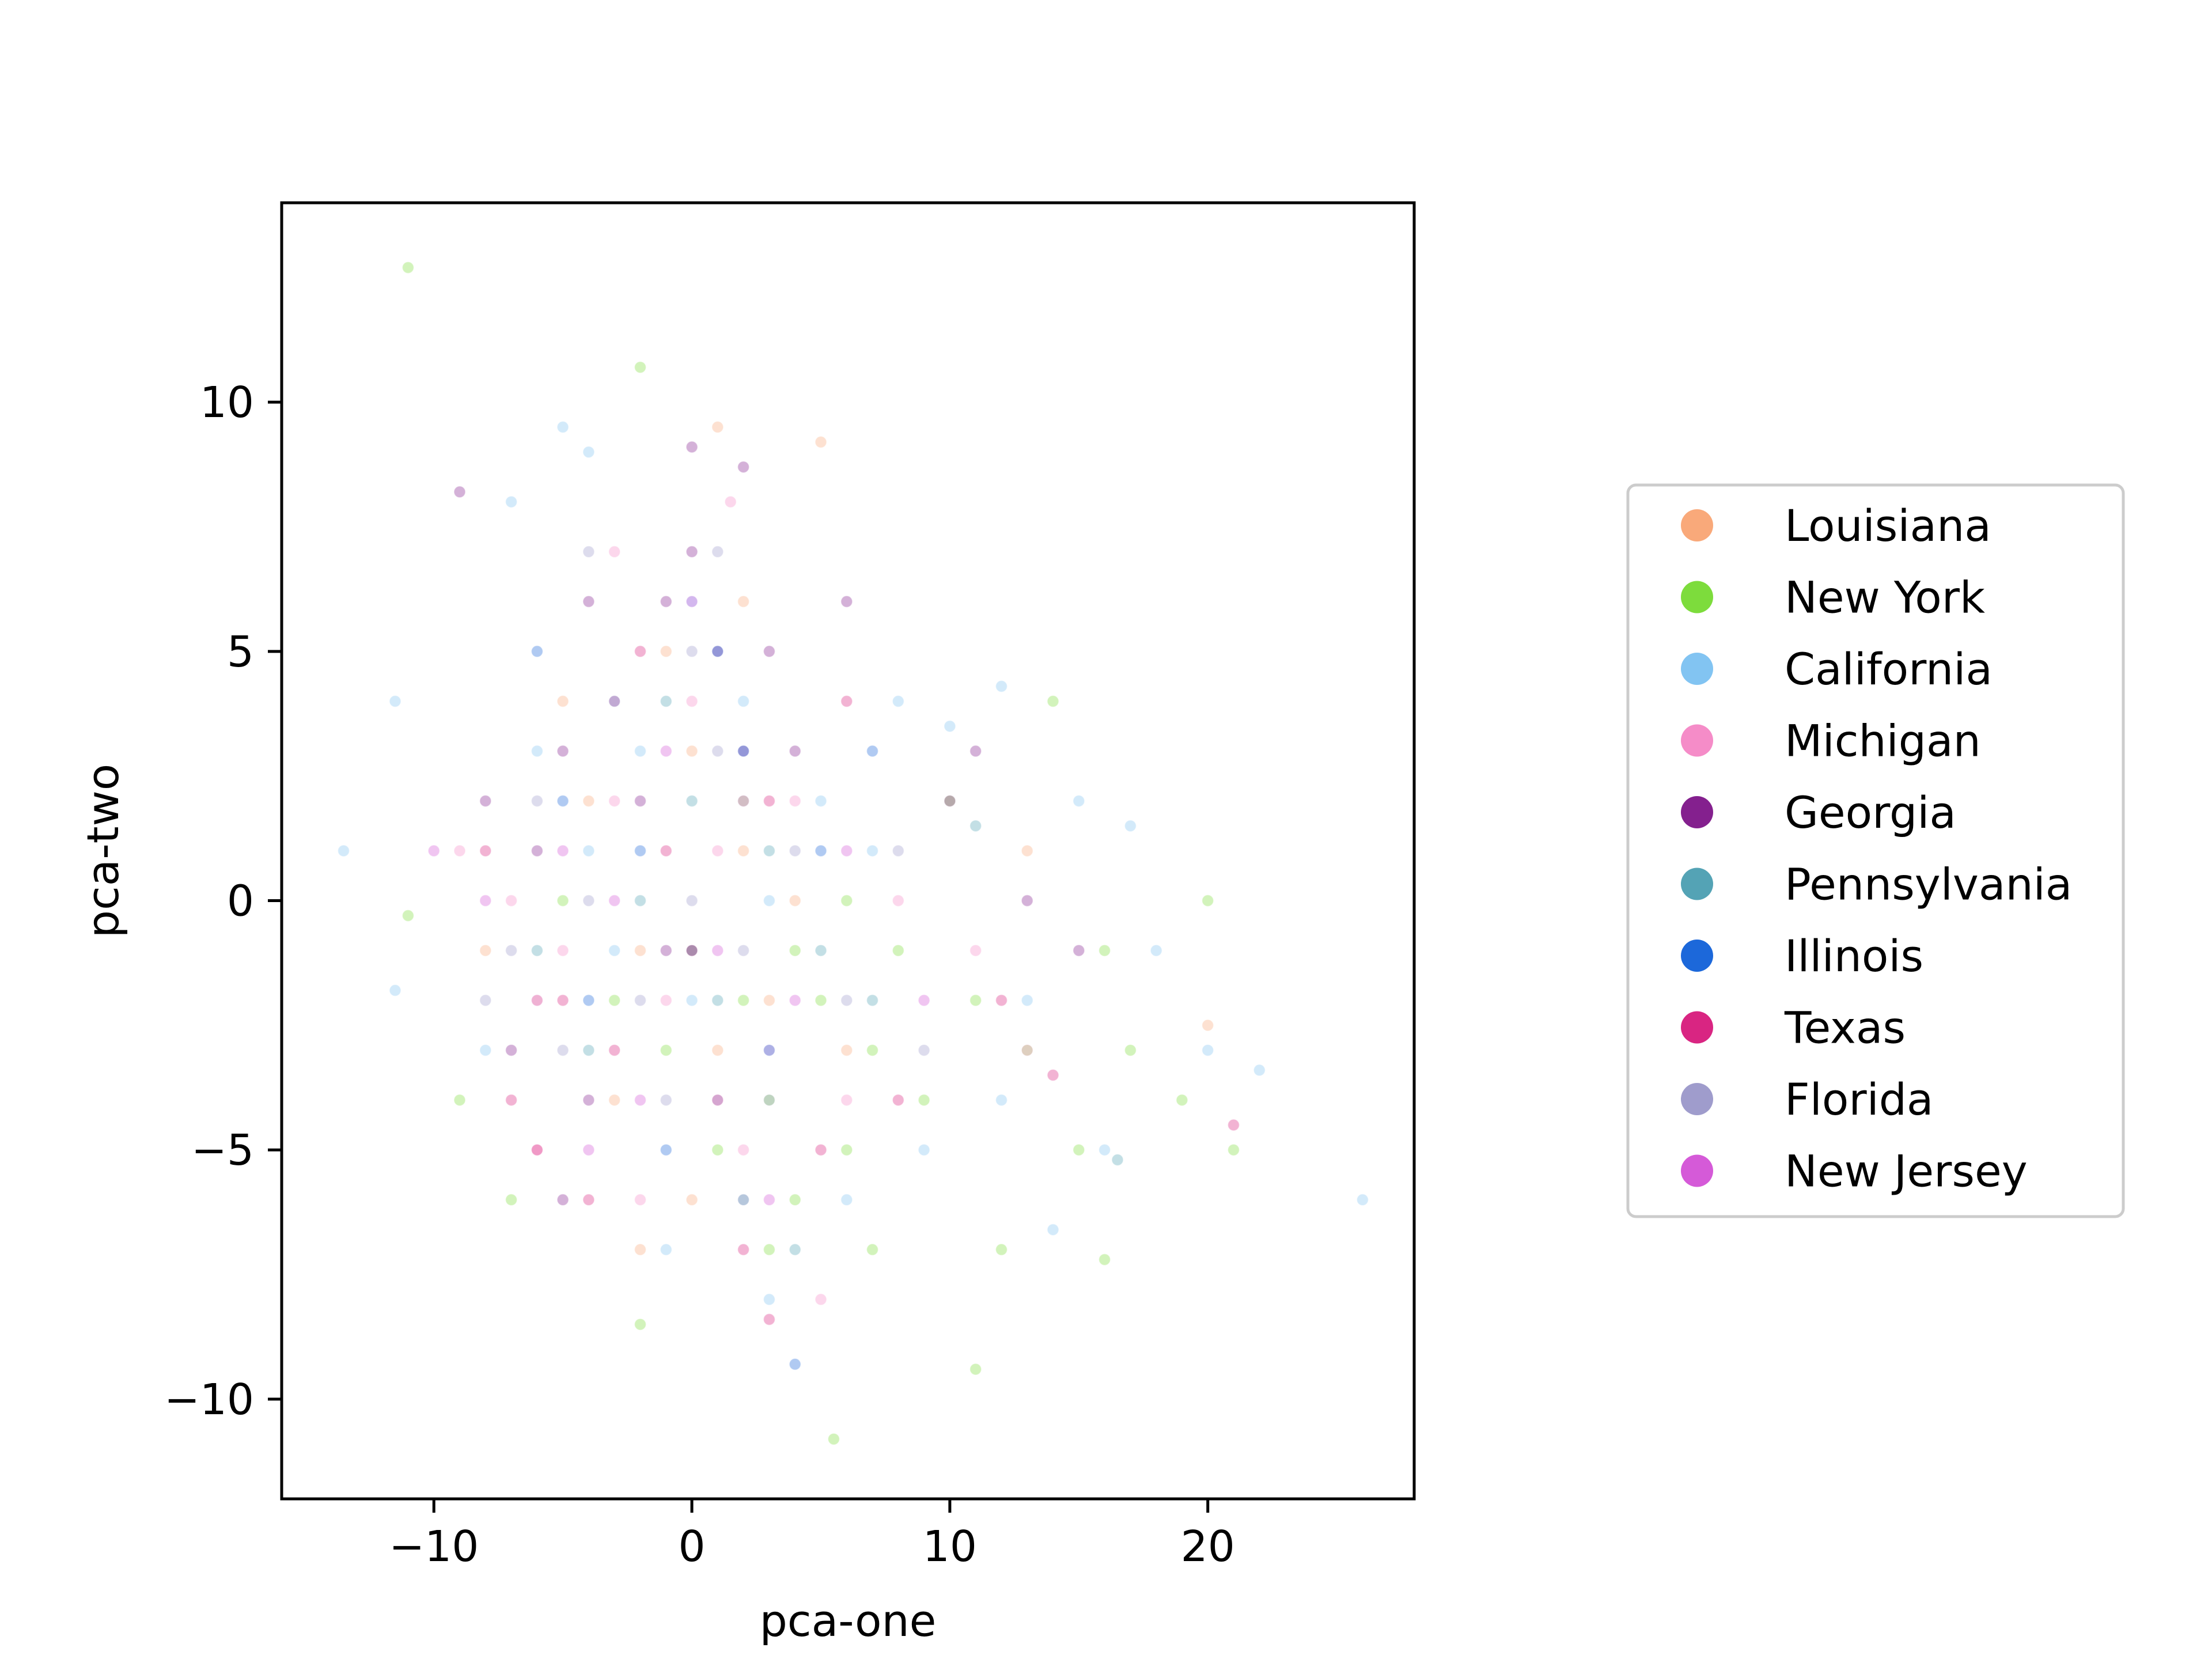 The width and height of the screenshot is (2212, 1659). Describe the element at coordinates (705, 1008) in the screenshot. I see `series-illinois` at that location.